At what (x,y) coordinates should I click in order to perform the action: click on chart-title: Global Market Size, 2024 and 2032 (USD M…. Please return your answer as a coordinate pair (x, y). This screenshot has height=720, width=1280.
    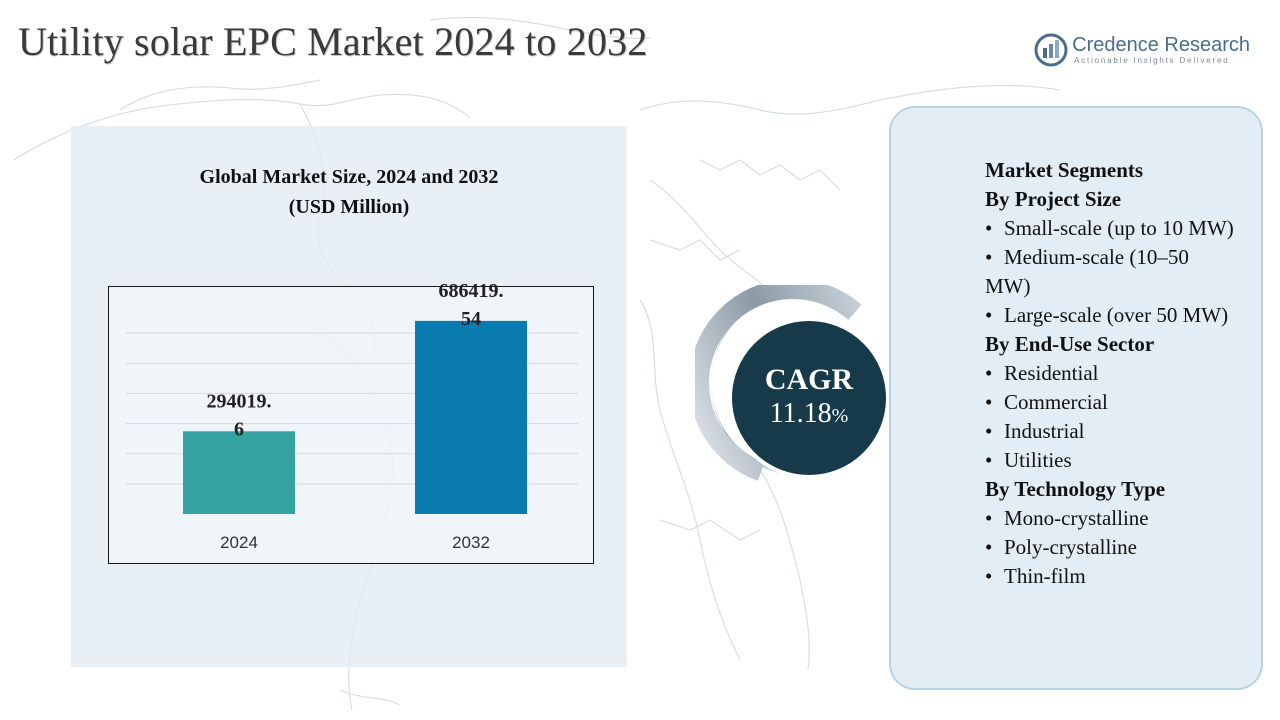
    Looking at the image, I should click on (349, 192).